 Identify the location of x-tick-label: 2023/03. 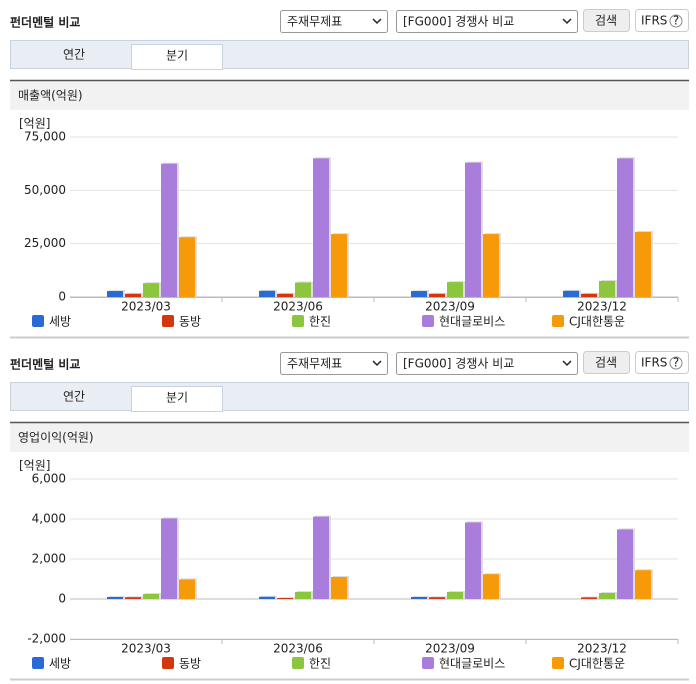
(146, 649).